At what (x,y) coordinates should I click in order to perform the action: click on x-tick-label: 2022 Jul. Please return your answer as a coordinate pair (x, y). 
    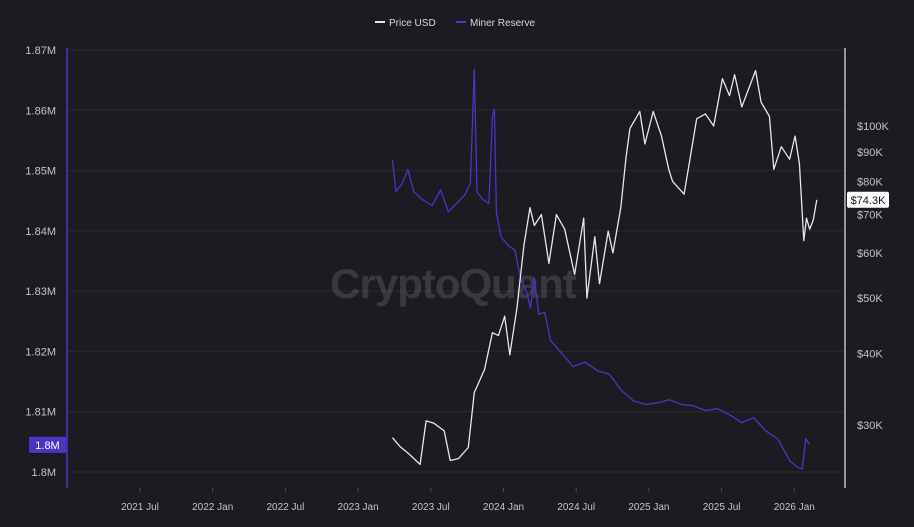
    Looking at the image, I should click on (285, 507).